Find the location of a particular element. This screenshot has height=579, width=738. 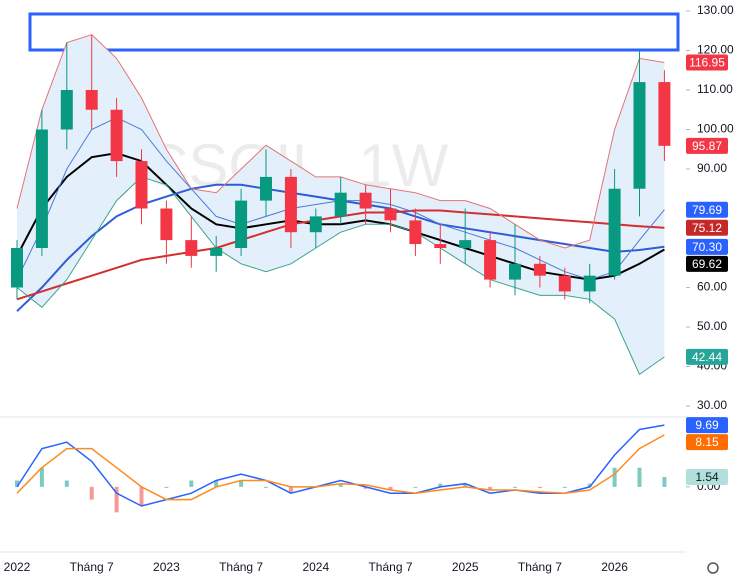

price-badge-label: 8.15 is located at coordinates (707, 442).